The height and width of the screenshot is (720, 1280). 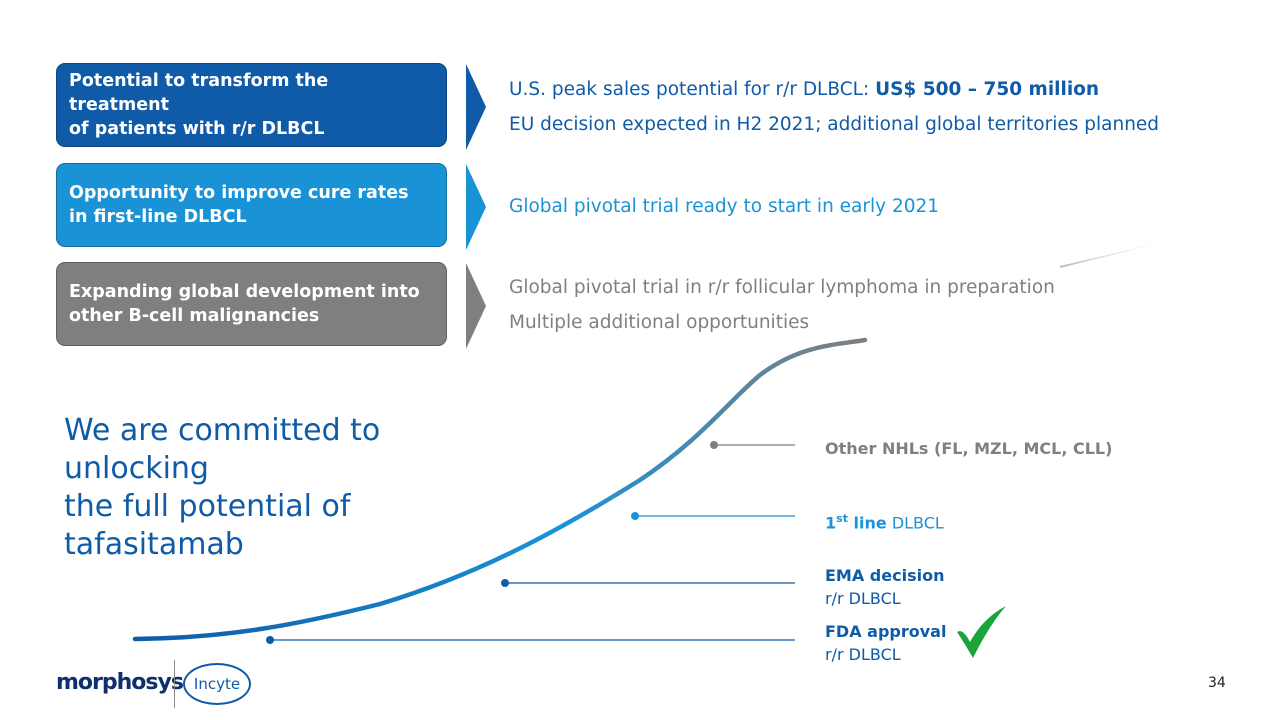 I want to click on milestone-title-bold: line, so click(x=867, y=523).